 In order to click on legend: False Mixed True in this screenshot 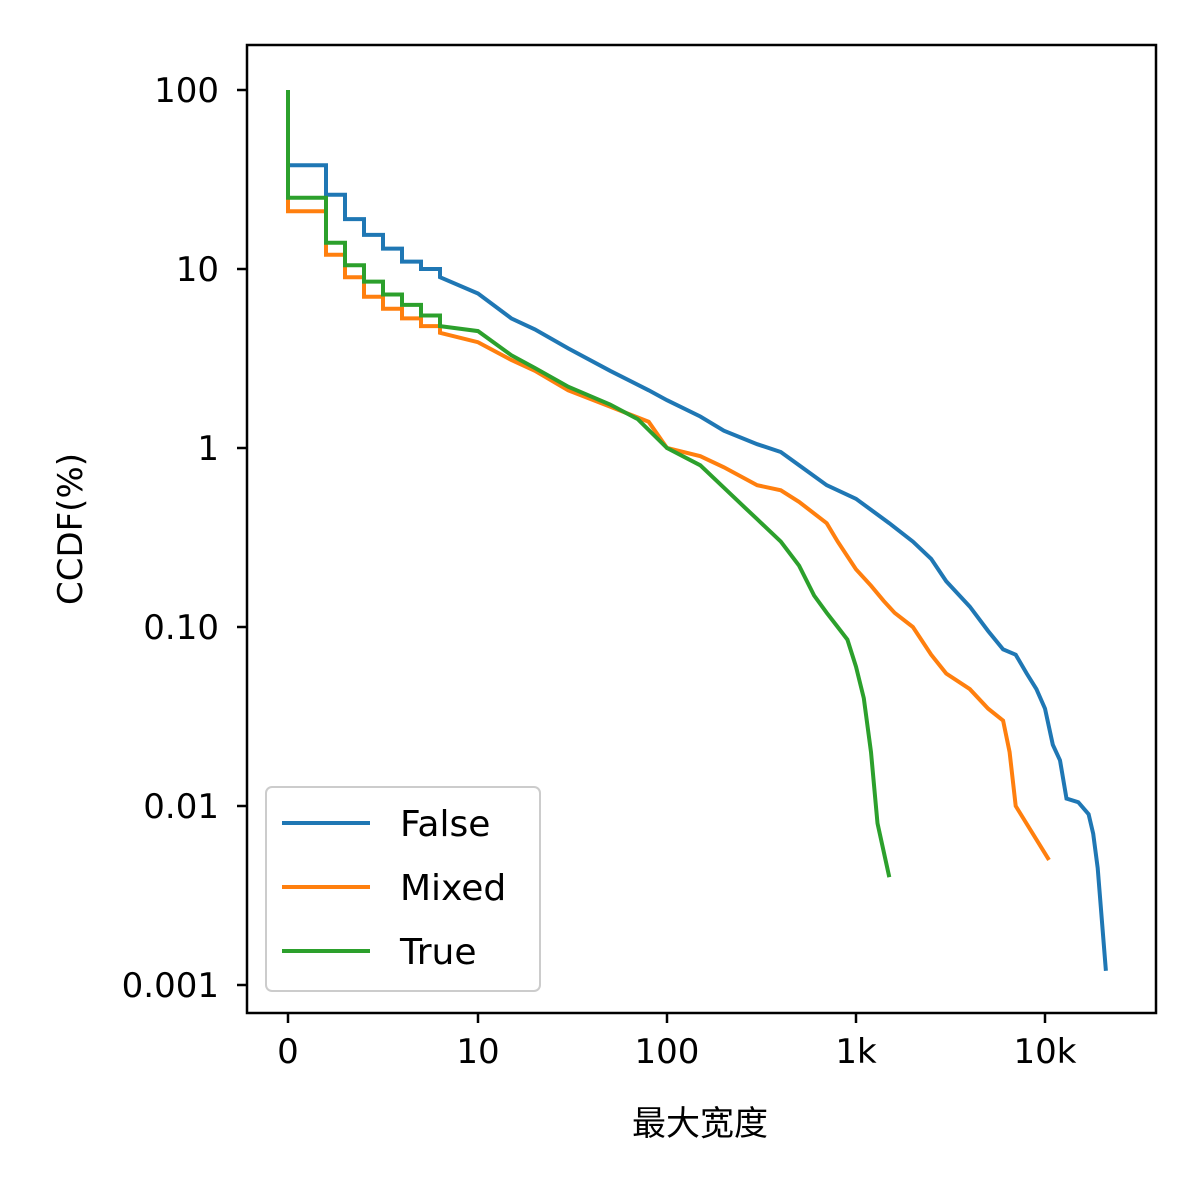, I will do `click(403, 889)`.